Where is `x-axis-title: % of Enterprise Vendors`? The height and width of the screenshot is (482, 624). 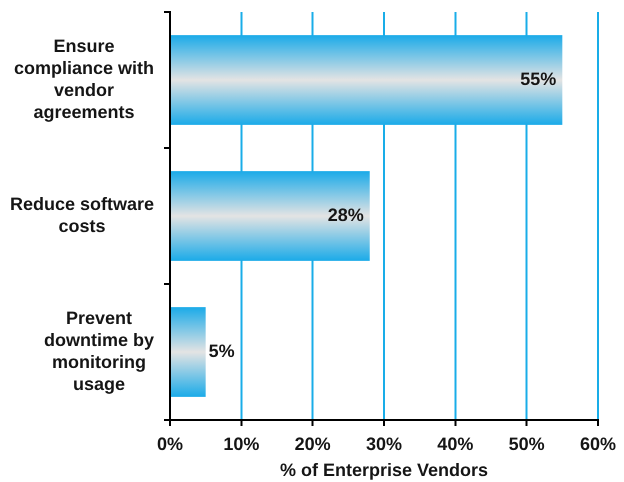 x-axis-title: % of Enterprise Vendors is located at coordinates (384, 470).